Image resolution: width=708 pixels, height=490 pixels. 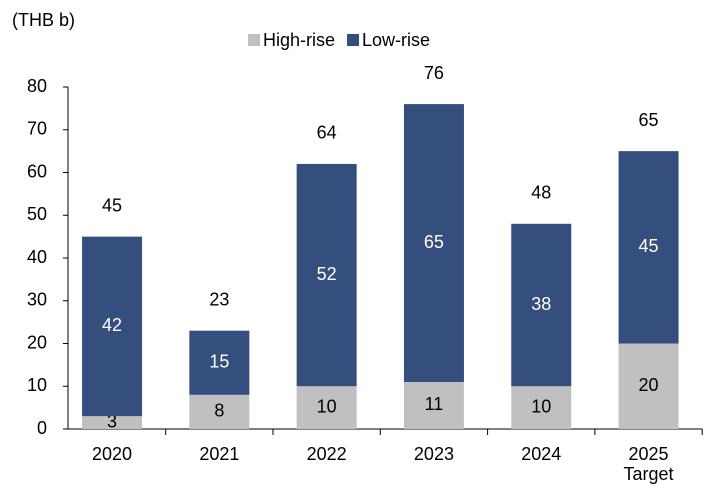 I want to click on segment-label: 20, so click(x=649, y=385).